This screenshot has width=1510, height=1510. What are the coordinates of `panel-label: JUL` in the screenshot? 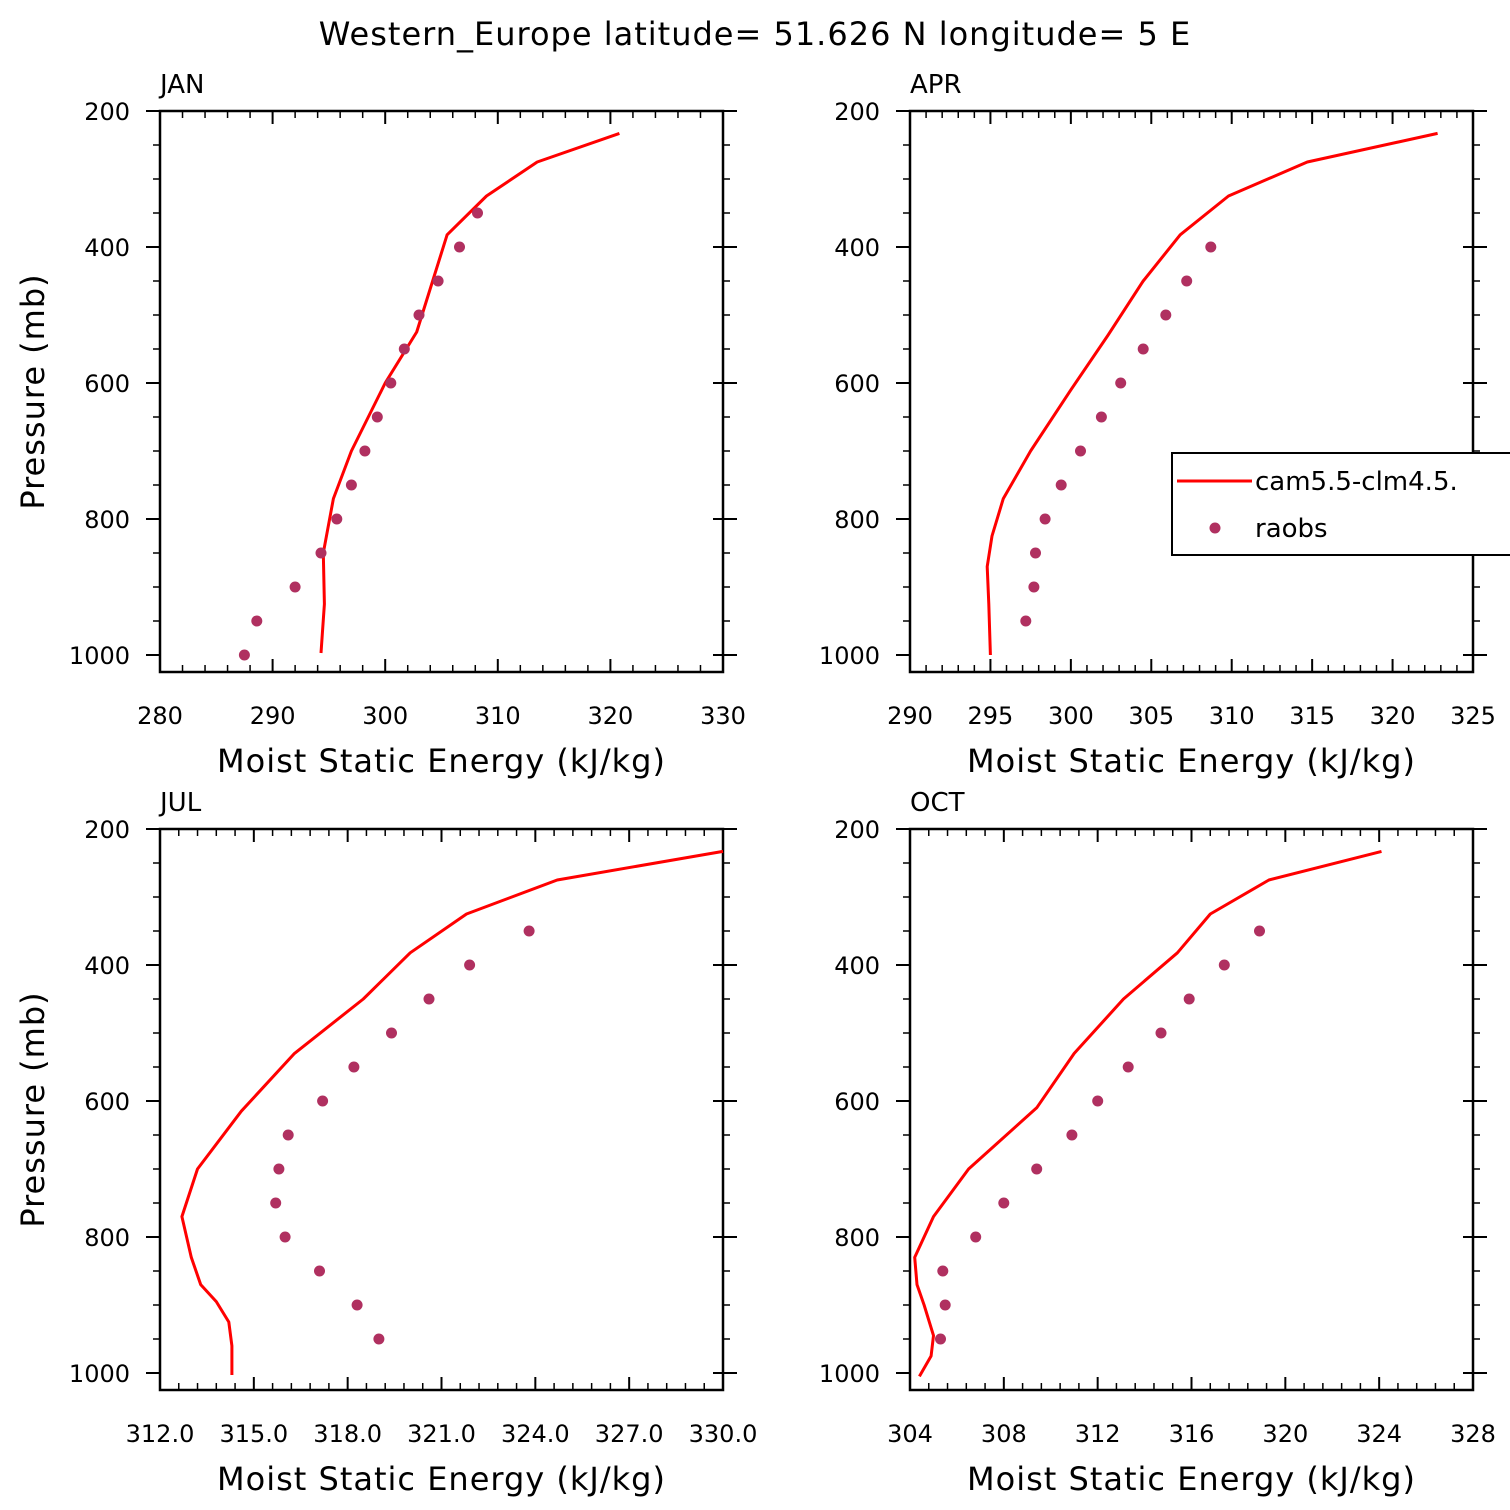 It's located at (180, 803).